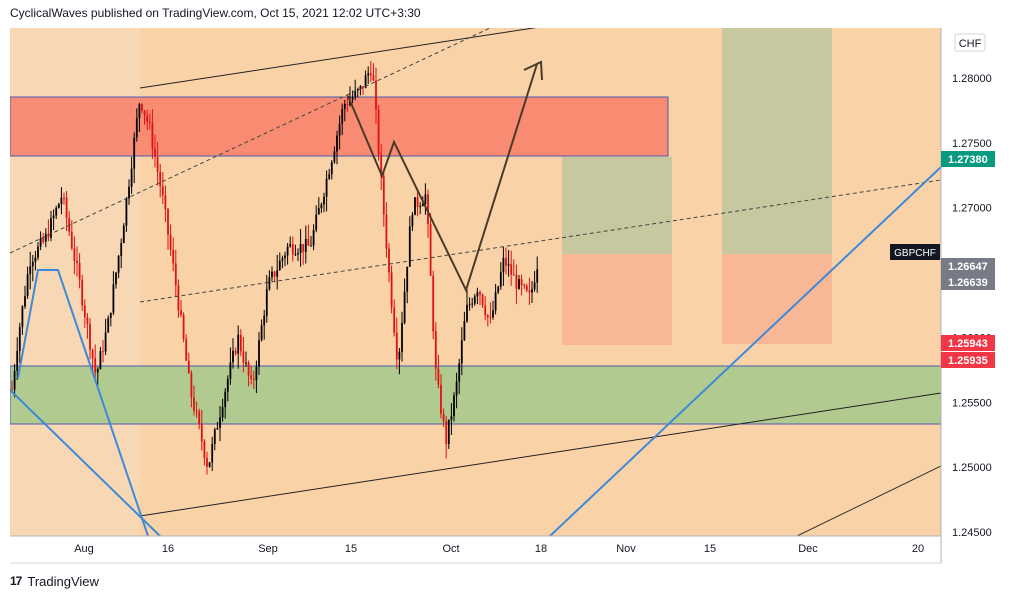 This screenshot has width=1009, height=598. I want to click on blue-wave-line, so click(83, 402).